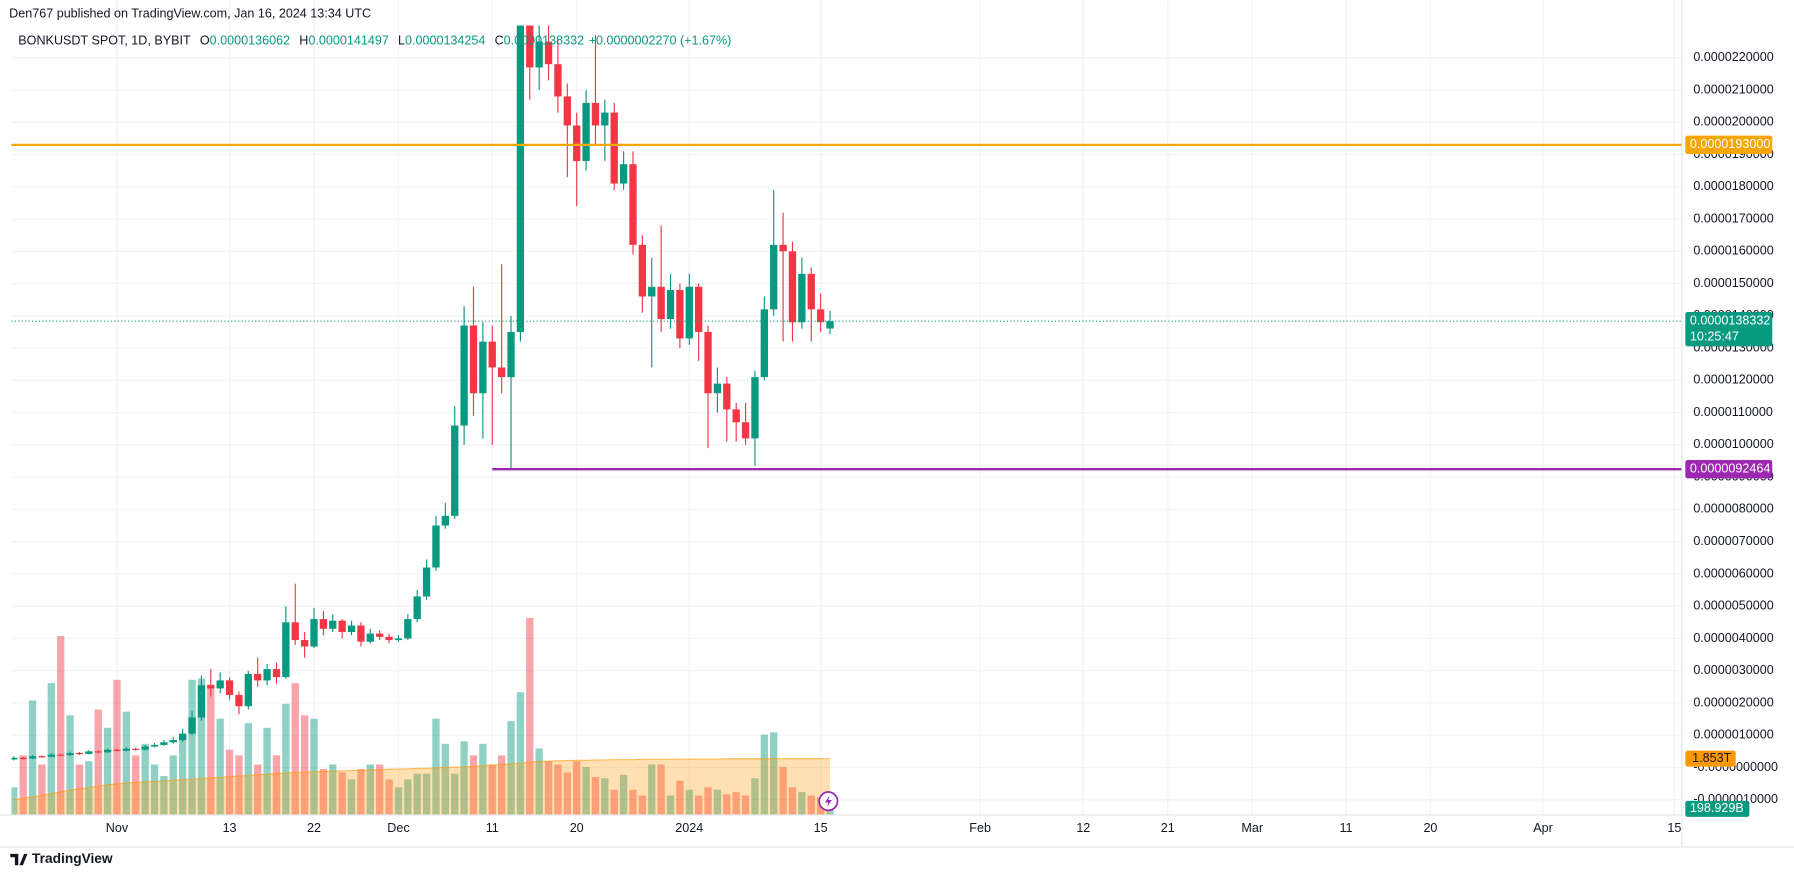 This screenshot has height=877, width=1794. What do you see at coordinates (72, 858) in the screenshot?
I see `brand: TradingView` at bounding box center [72, 858].